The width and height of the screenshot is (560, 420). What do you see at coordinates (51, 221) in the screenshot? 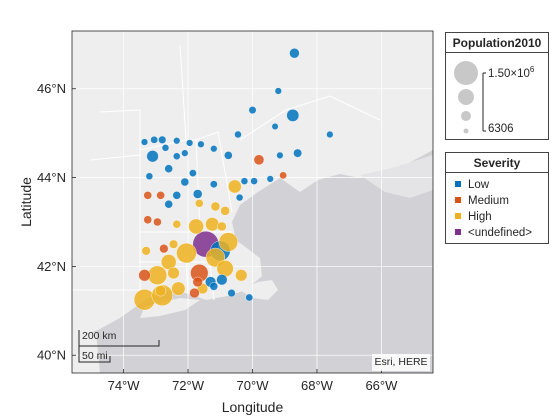
I see `y-tick-labels: 40°N 42°N 44°N 46°N` at bounding box center [51, 221].